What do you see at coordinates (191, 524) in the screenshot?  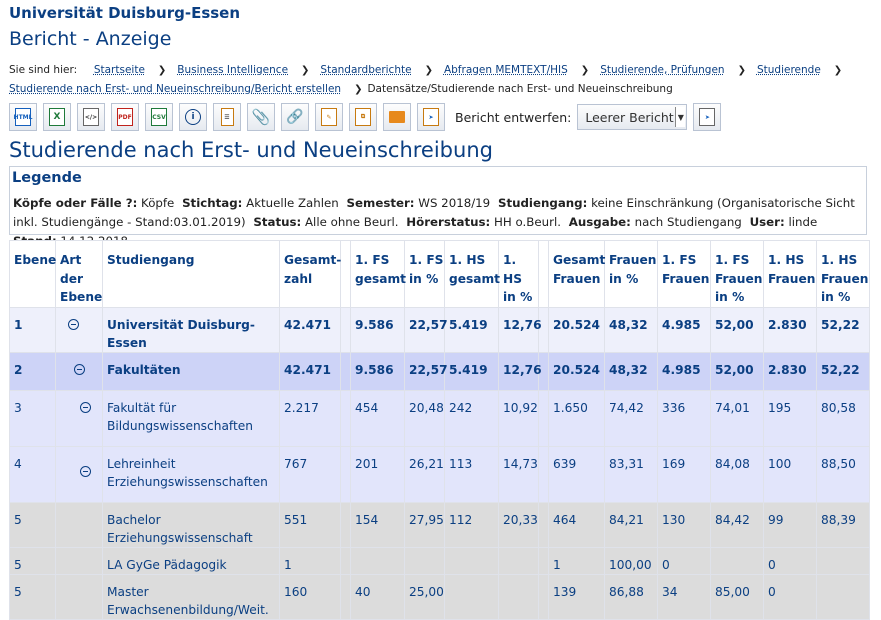 I see `table-cell: Bachelor Erziehungswissenschaft` at bounding box center [191, 524].